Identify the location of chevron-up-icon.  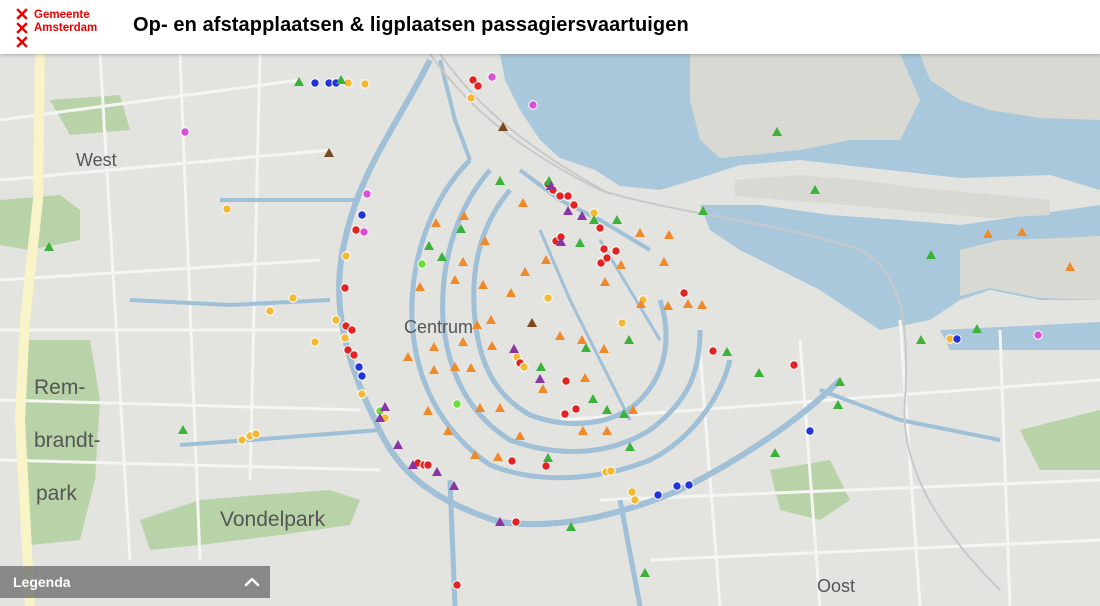
(252, 582).